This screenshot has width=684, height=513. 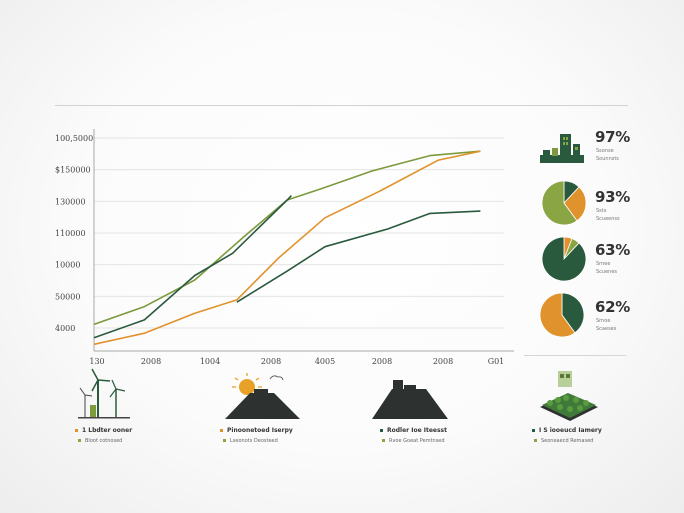 I want to click on bottom-subcaption: Lseonots Deosteed, so click(x=250, y=441).